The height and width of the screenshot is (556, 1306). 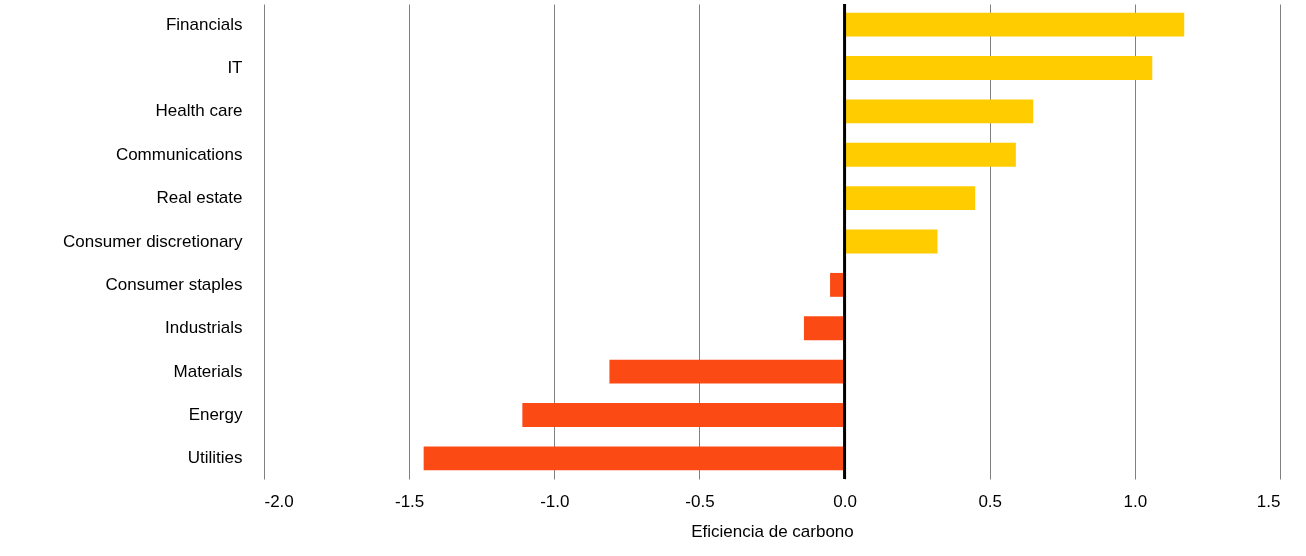 I want to click on x-tick-label: -0.5, so click(x=700, y=501).